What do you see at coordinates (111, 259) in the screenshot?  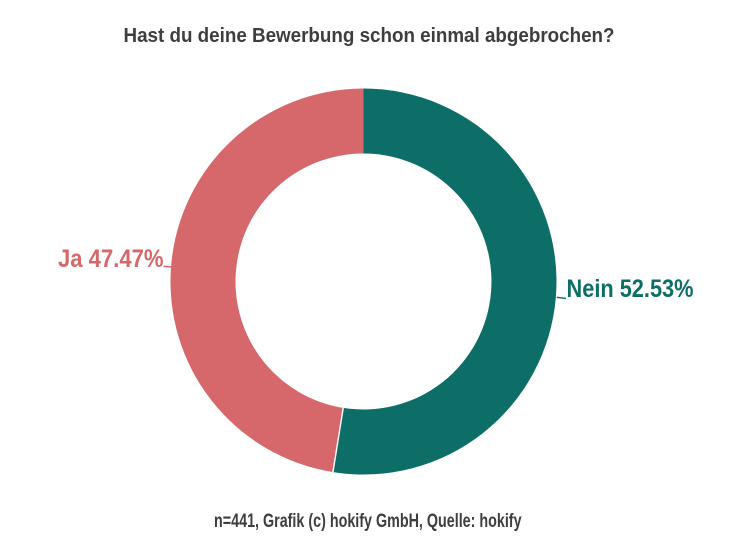 I see `svg-text: Ja 47.47%` at bounding box center [111, 259].